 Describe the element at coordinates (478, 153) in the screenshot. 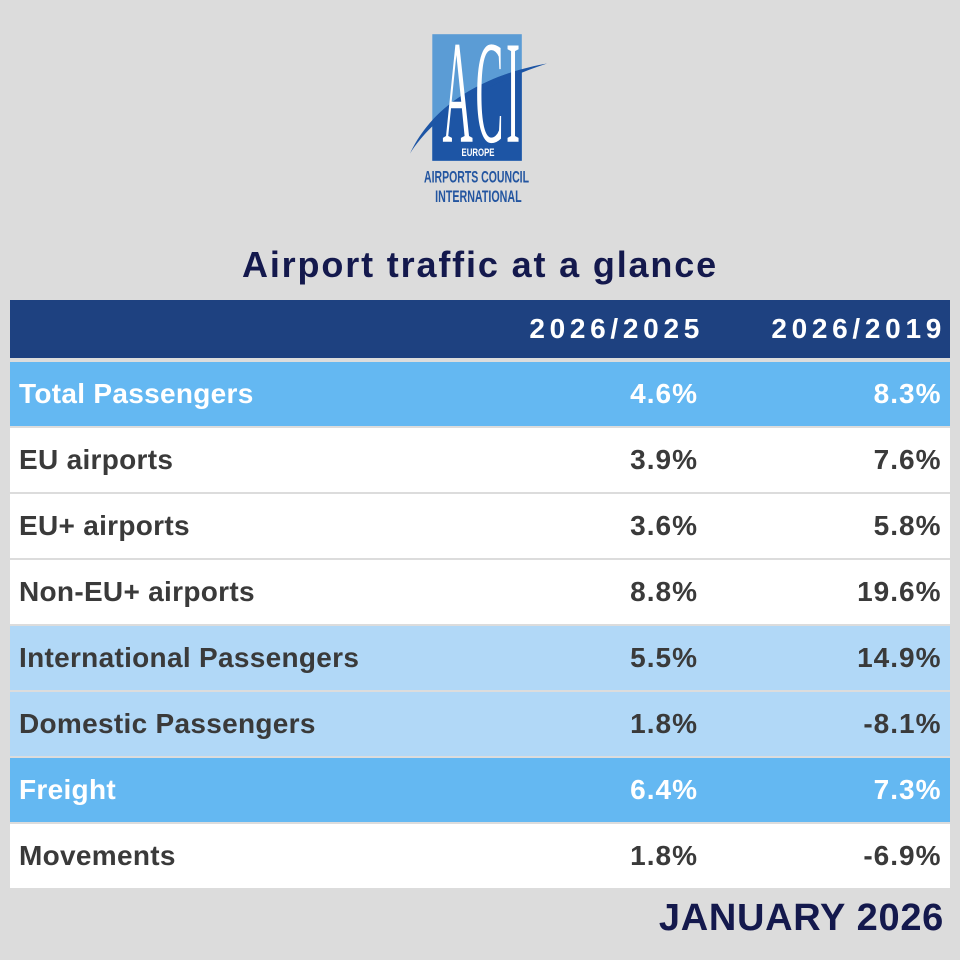

I see `svg-text: EUROPE` at that location.